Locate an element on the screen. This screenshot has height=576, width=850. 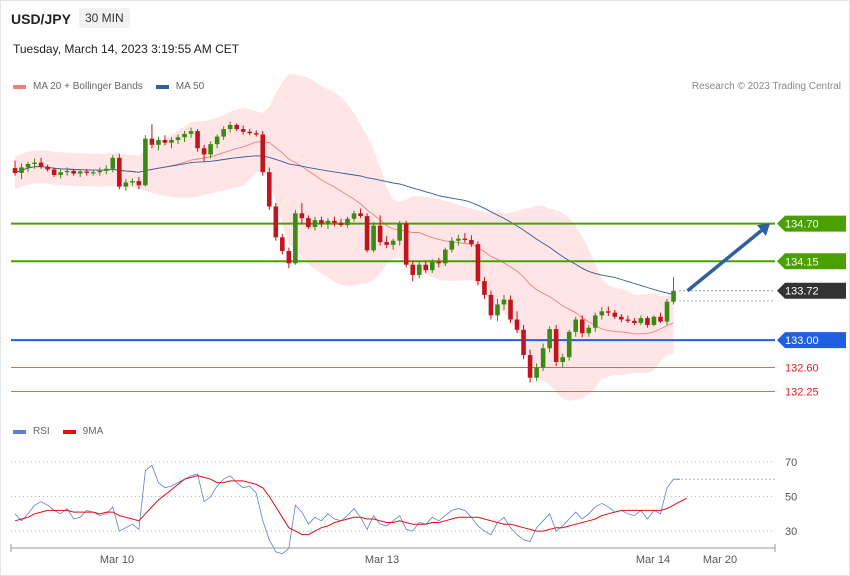
ma20-swatch is located at coordinates (19, 86).